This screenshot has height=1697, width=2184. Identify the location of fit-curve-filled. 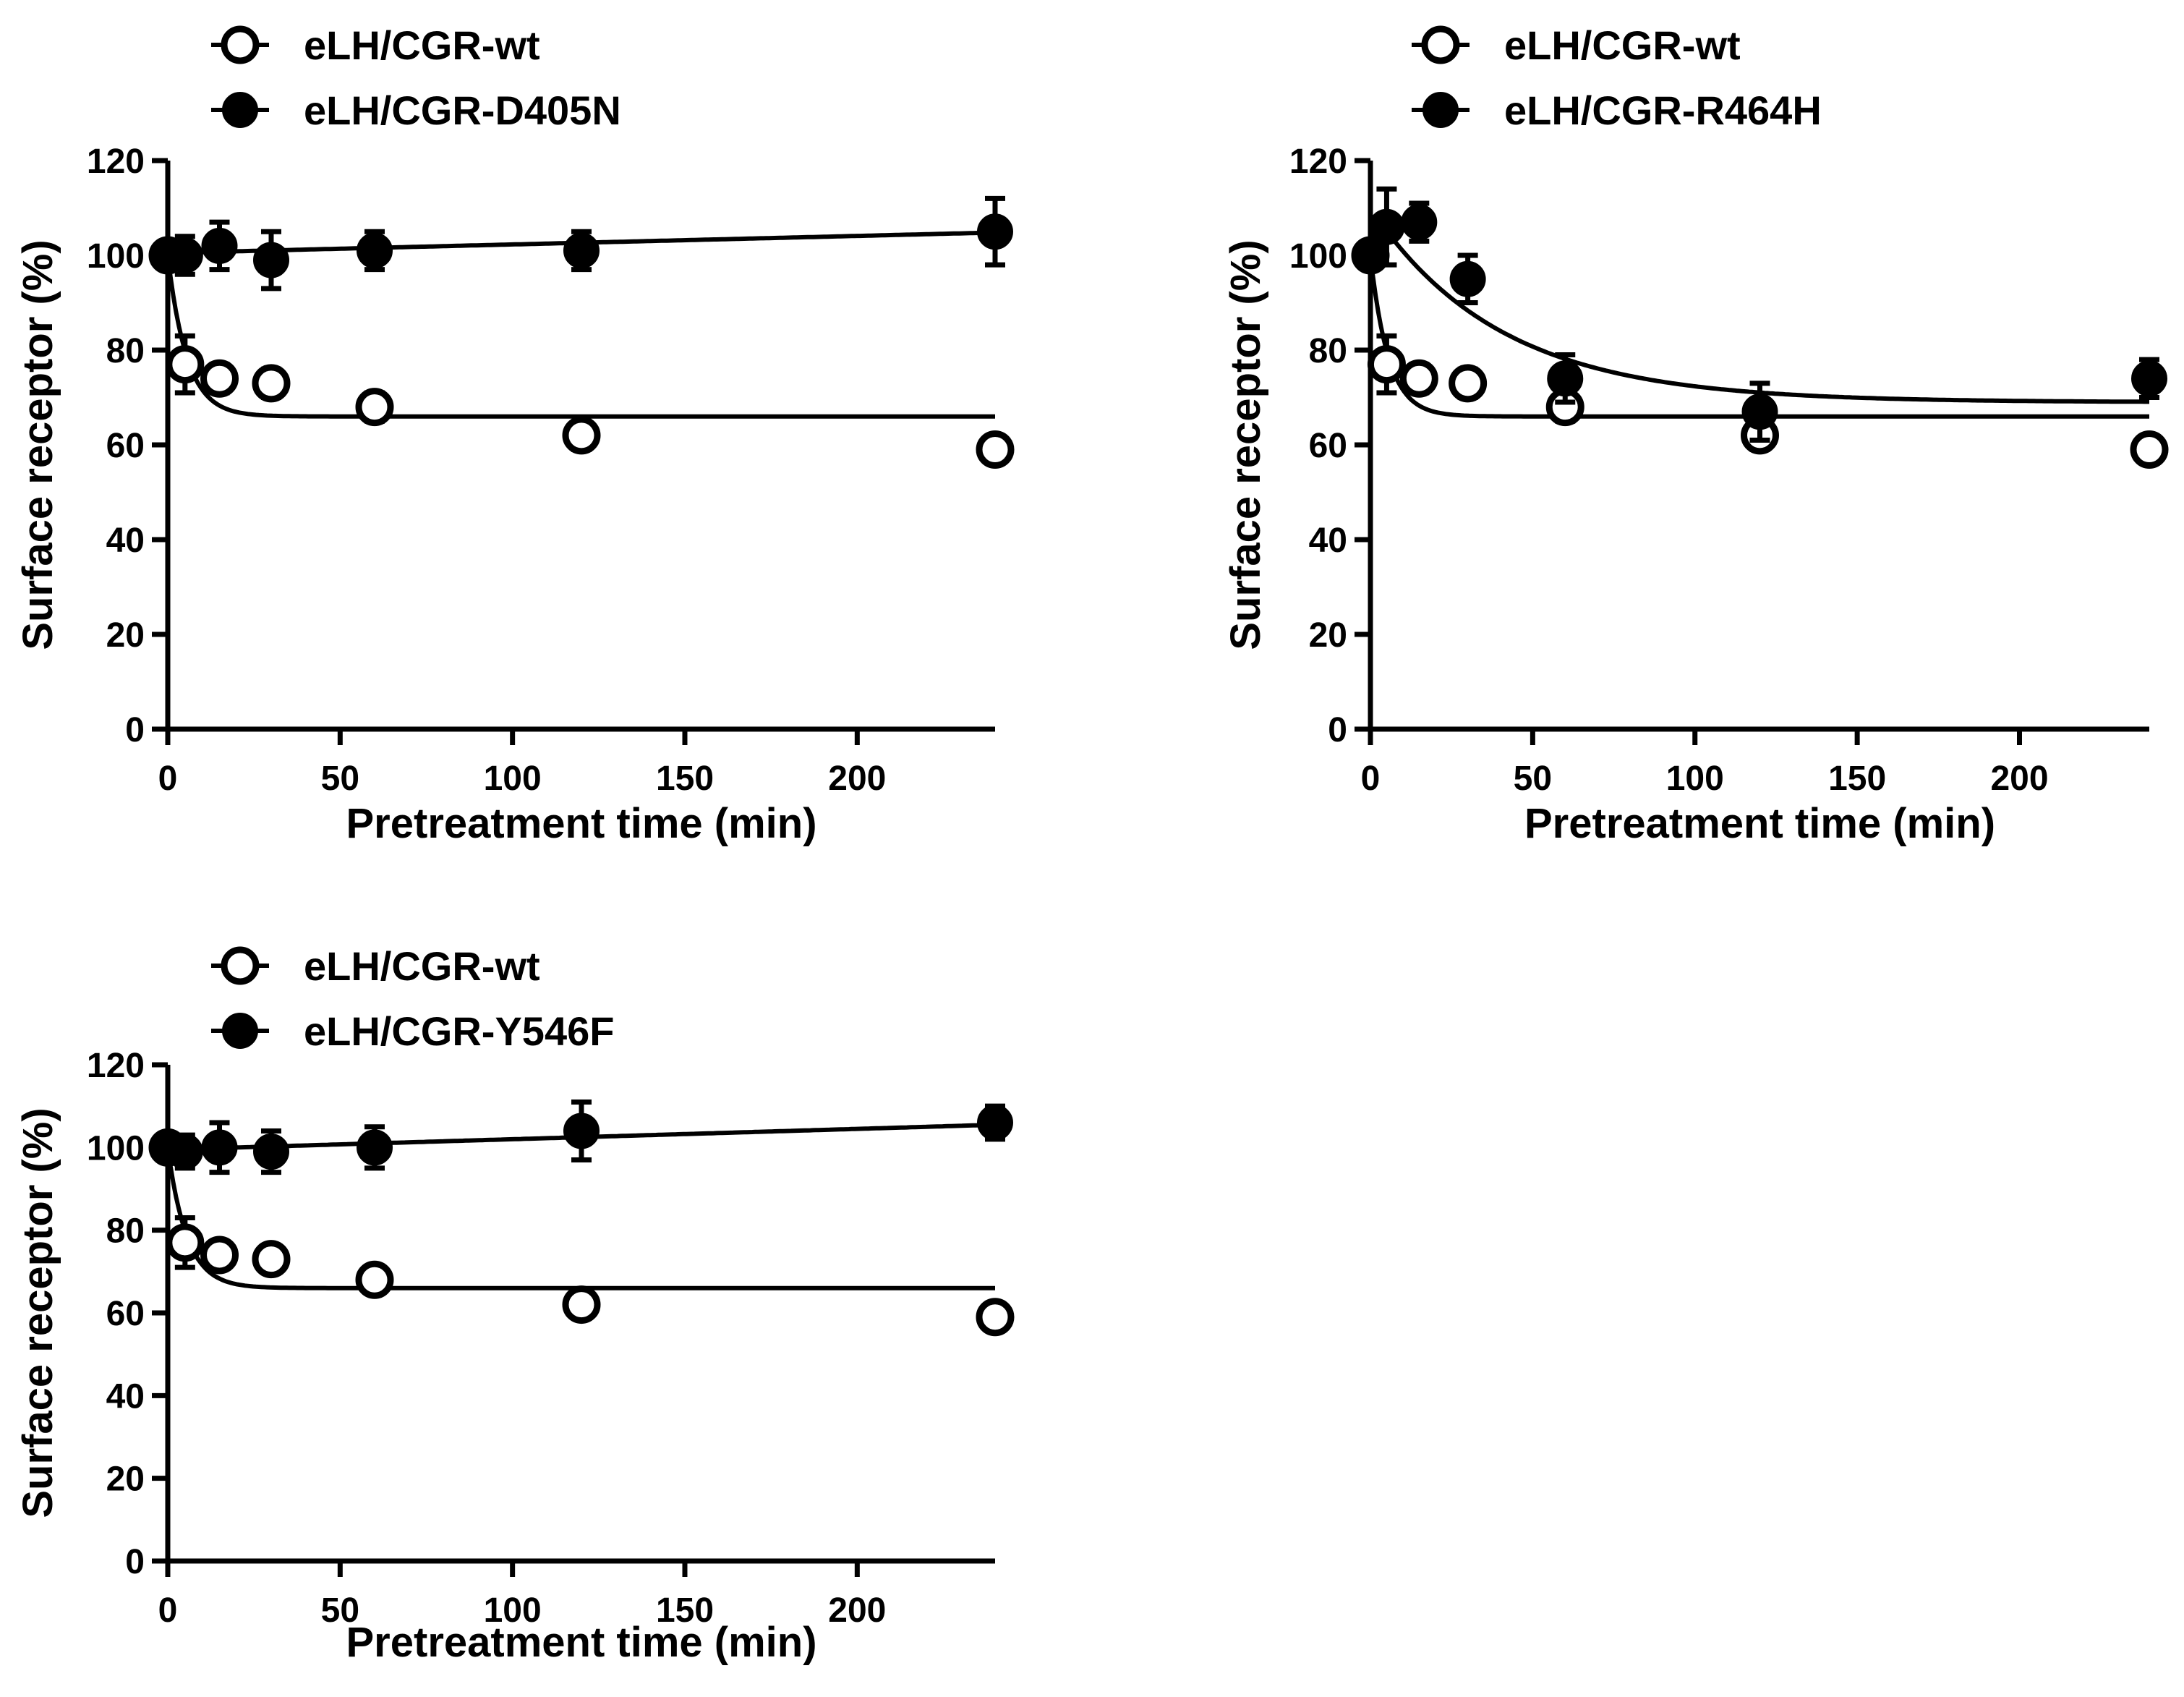
(1763, 312).